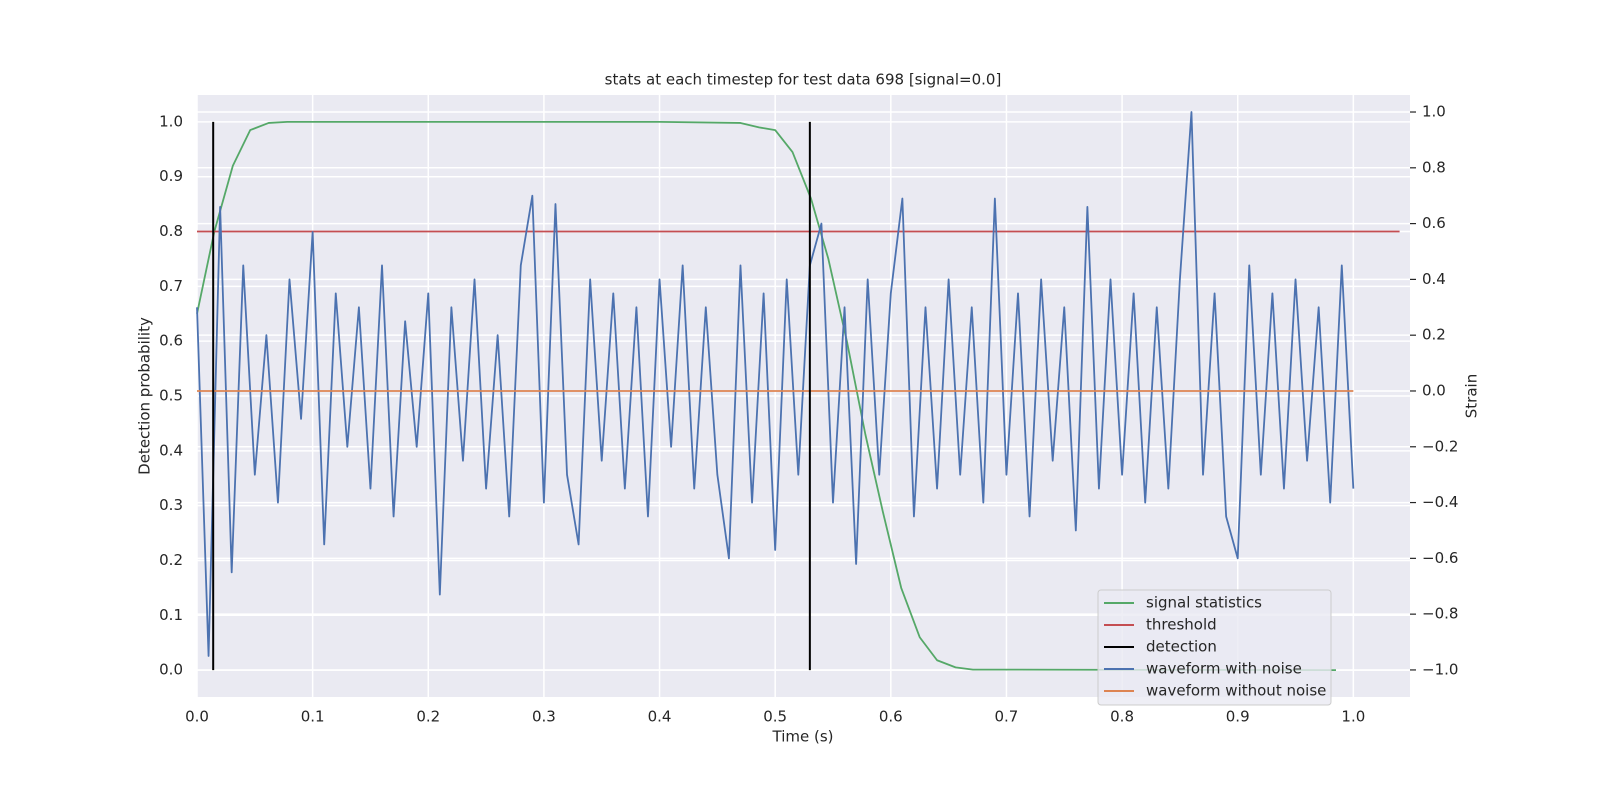 The width and height of the screenshot is (1600, 804). Describe the element at coordinates (775, 717) in the screenshot. I see `x-tick-label: 0.5` at that location.